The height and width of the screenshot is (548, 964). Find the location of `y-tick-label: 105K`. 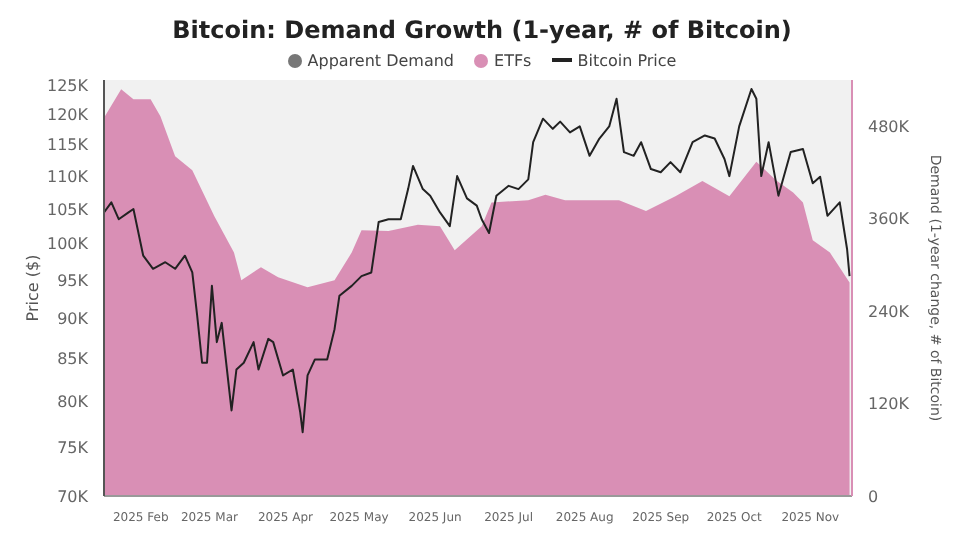

y-tick-label: 105K is located at coordinates (68, 209).